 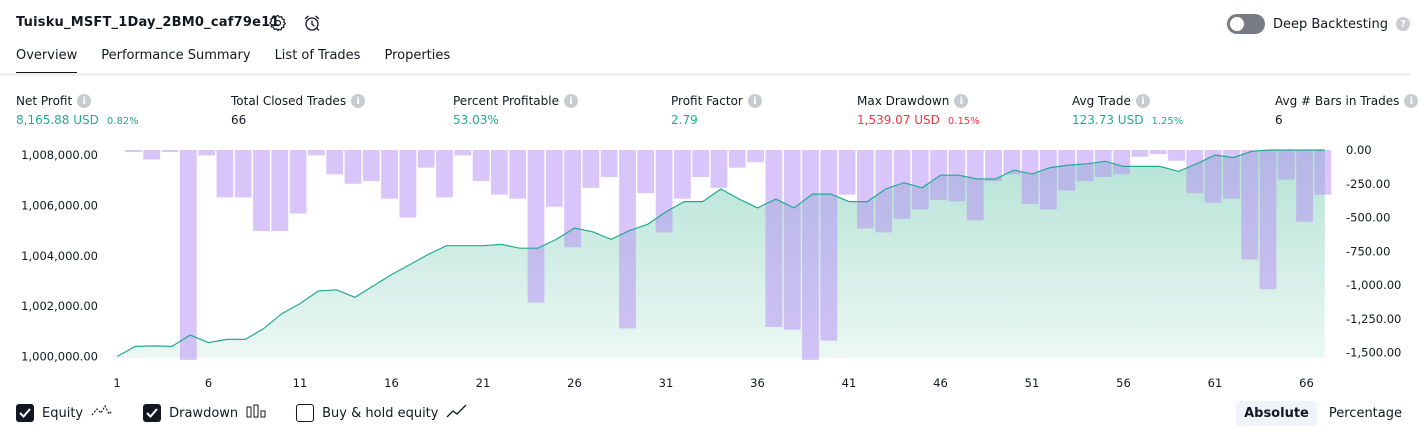 I want to click on x-axis-tick-label: 51, so click(x=1032, y=383).